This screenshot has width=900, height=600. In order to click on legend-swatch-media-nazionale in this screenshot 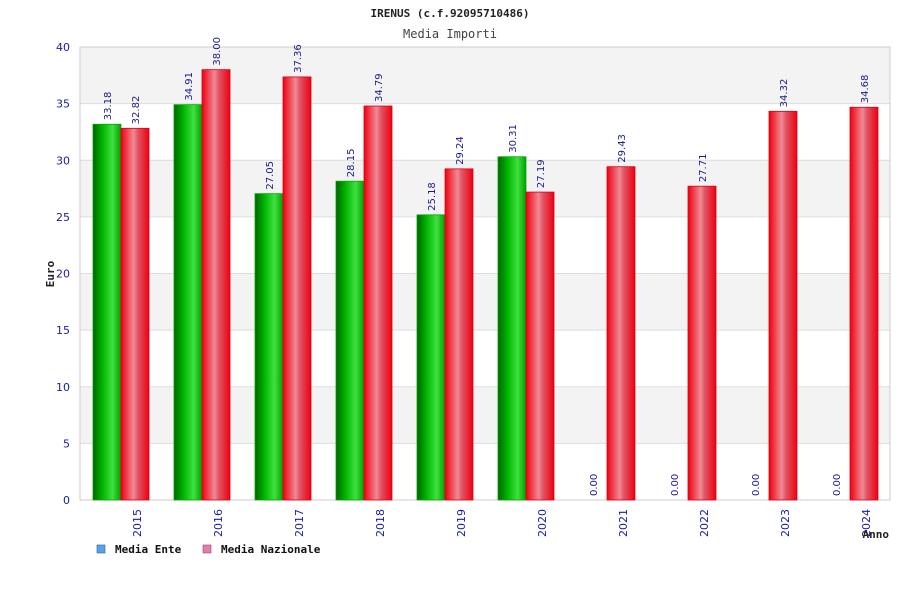, I will do `click(207, 549)`.